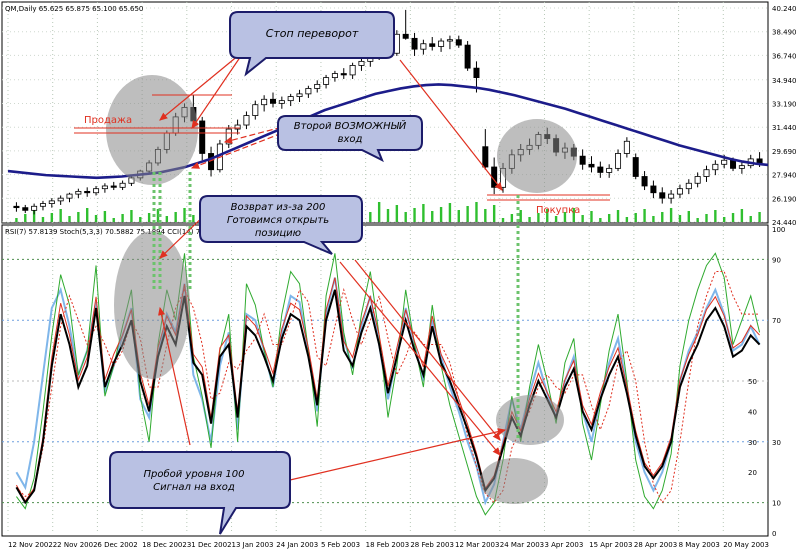  What do you see at coordinates (752, 473) in the screenshot?
I see `osc-inner-tick-label: 20` at bounding box center [752, 473].